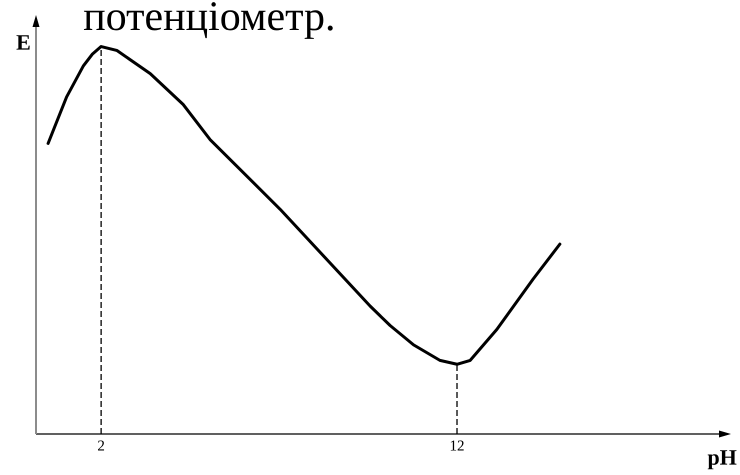  I want to click on x-tick-label: 2, so click(101, 445).